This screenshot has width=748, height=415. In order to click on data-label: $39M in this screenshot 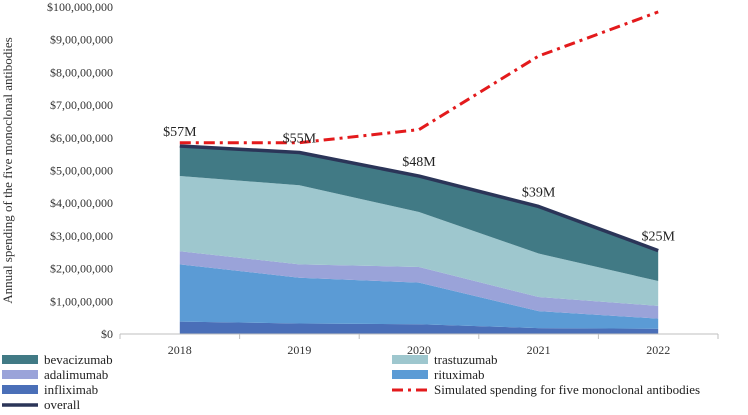, I will do `click(539, 192)`.